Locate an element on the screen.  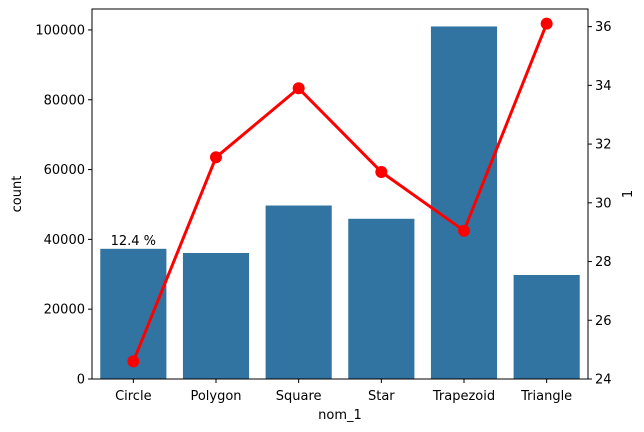
y-tick-label: 40000 is located at coordinates (64, 240).